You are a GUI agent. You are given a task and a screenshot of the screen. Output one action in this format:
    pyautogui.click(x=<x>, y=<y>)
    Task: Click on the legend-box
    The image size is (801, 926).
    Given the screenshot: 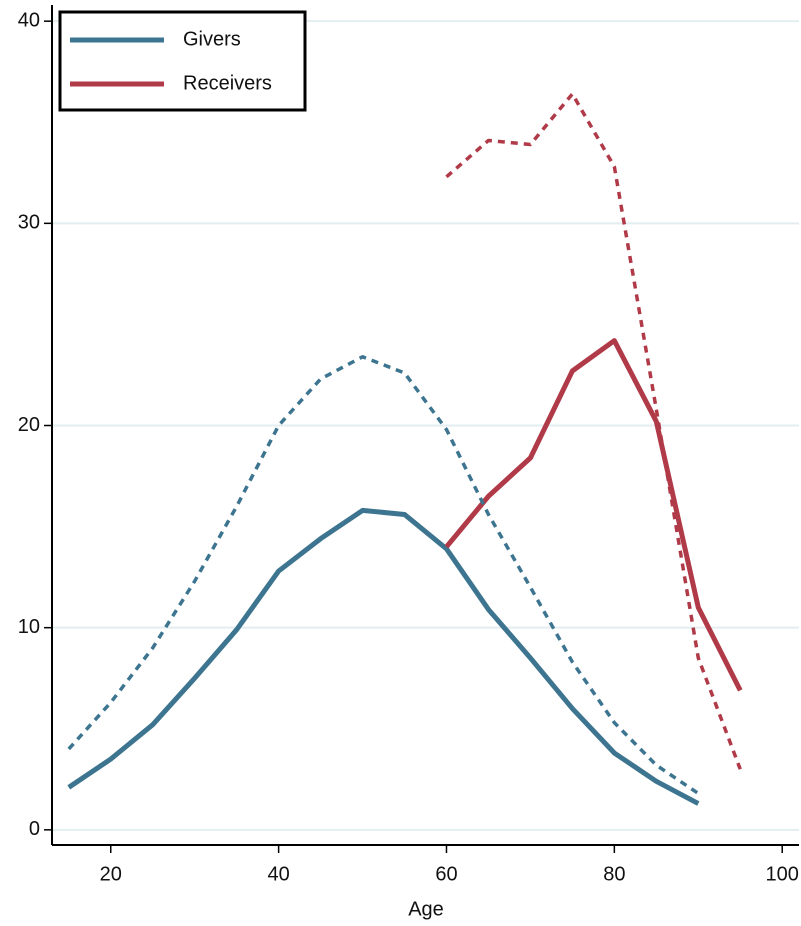 What is the action you would take?
    pyautogui.click(x=182, y=61)
    